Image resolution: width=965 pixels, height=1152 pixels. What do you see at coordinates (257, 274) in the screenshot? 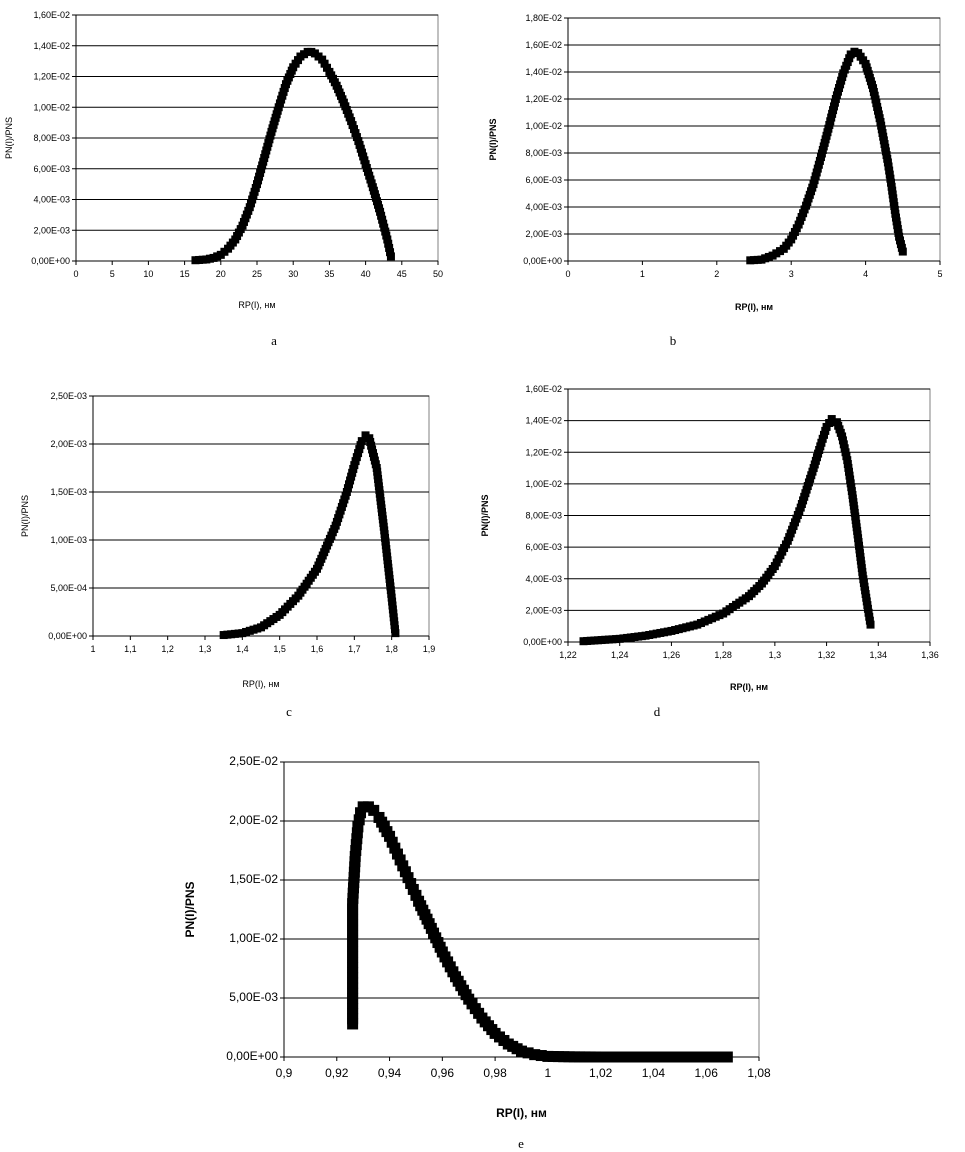
I see `x-tick-label: 25` at bounding box center [257, 274].